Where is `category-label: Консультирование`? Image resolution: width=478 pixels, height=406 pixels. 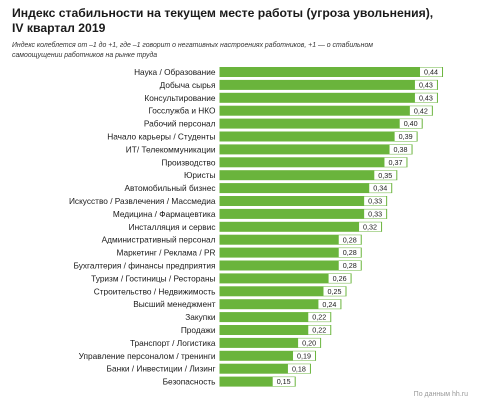
category-label: Консультирование is located at coordinates (179, 98).